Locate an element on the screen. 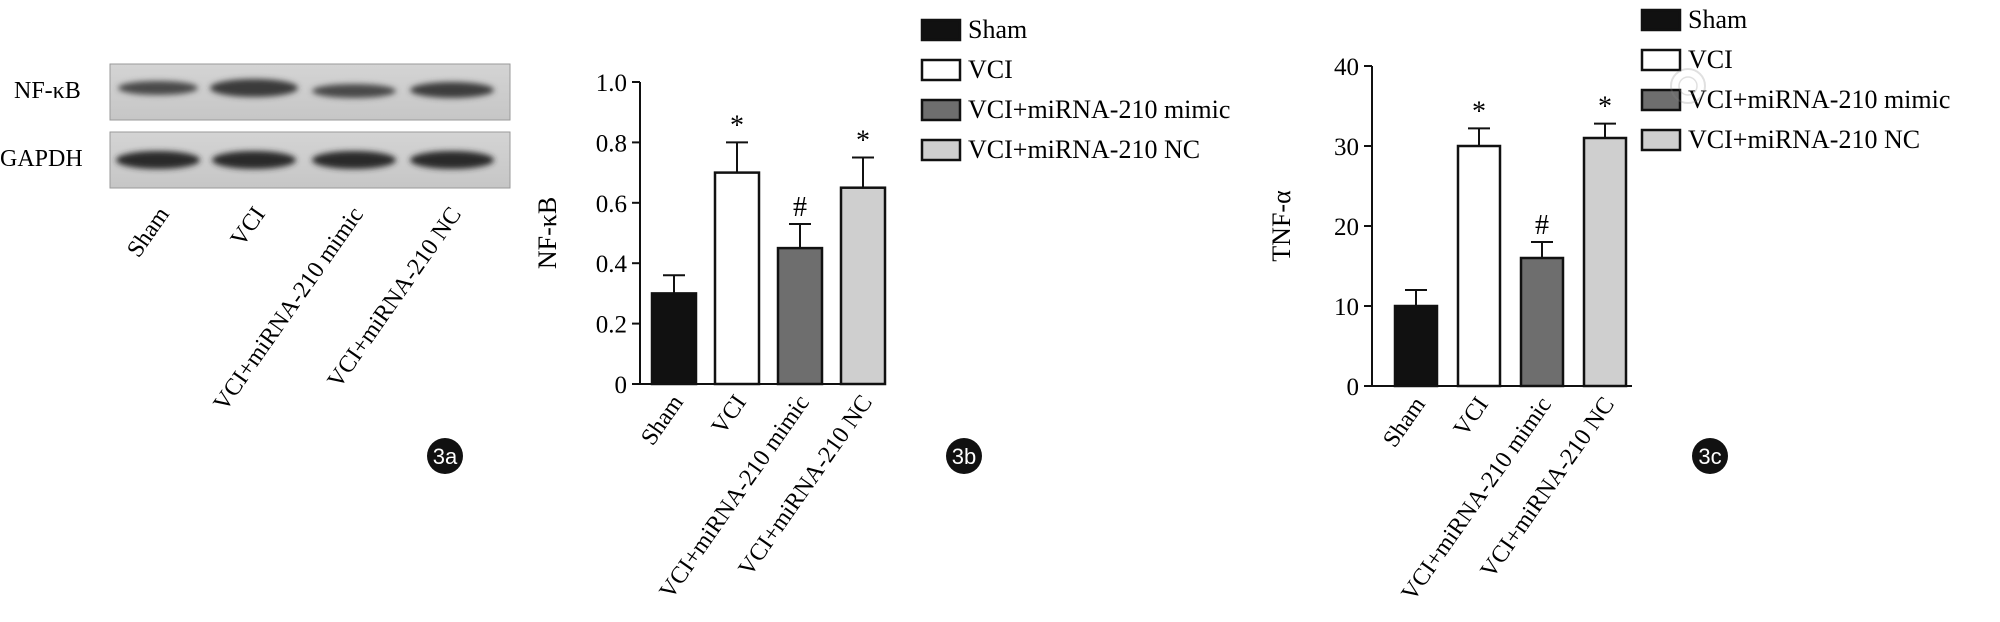  y-axis-label: TNF-α is located at coordinates (1281, 226).